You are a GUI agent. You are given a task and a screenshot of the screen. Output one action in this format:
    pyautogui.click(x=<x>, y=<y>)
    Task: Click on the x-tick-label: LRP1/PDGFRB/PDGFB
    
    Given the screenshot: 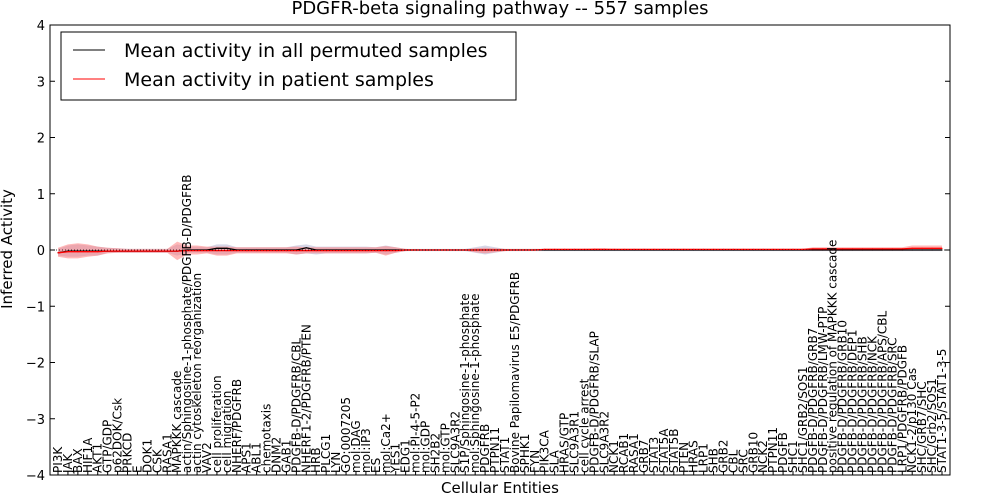 What is the action you would take?
    pyautogui.click(x=902, y=409)
    